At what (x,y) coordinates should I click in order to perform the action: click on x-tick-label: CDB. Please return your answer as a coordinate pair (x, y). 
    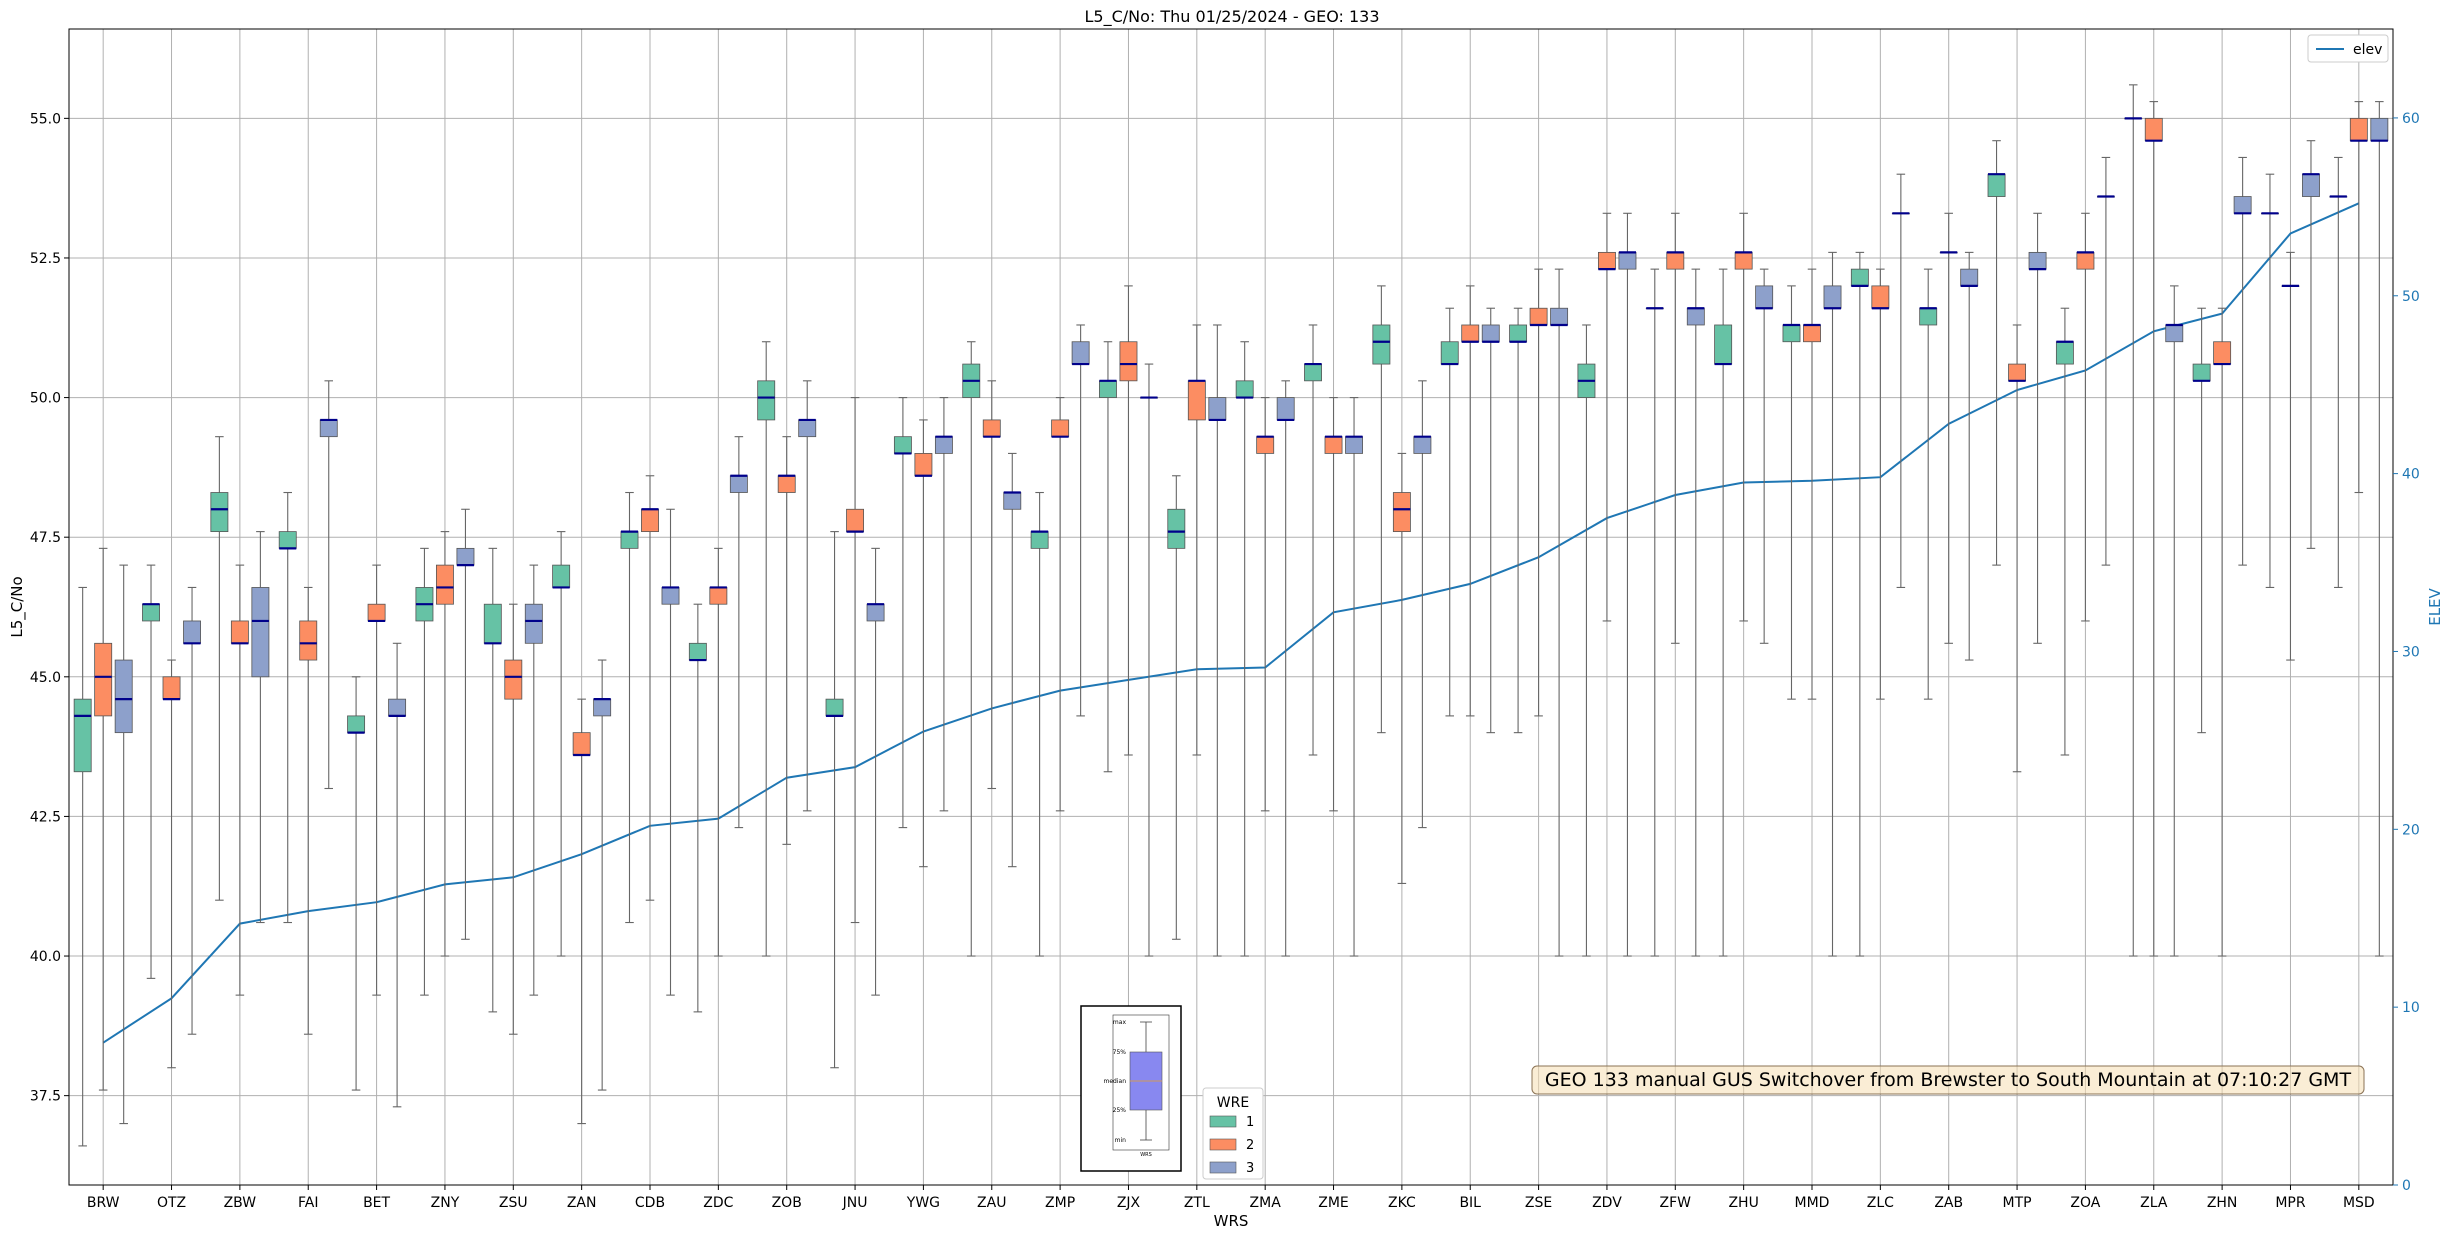
    Looking at the image, I should click on (650, 1203).